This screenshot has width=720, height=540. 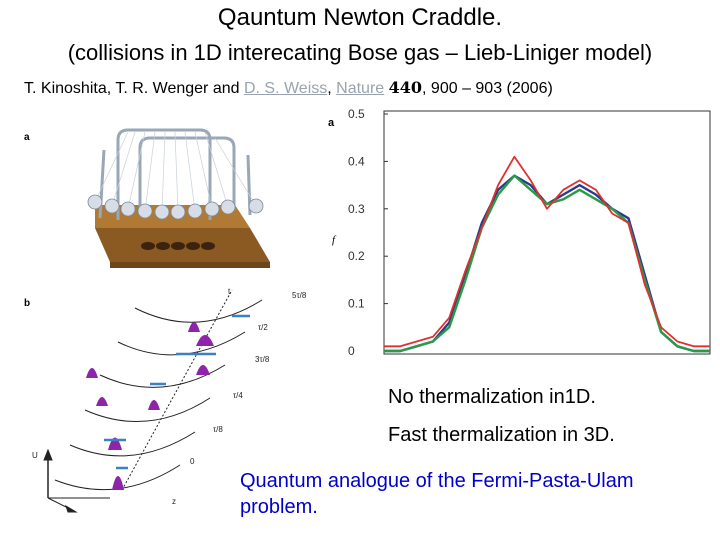 I want to click on time-label-5t8: 5τ/8, so click(x=299, y=295).